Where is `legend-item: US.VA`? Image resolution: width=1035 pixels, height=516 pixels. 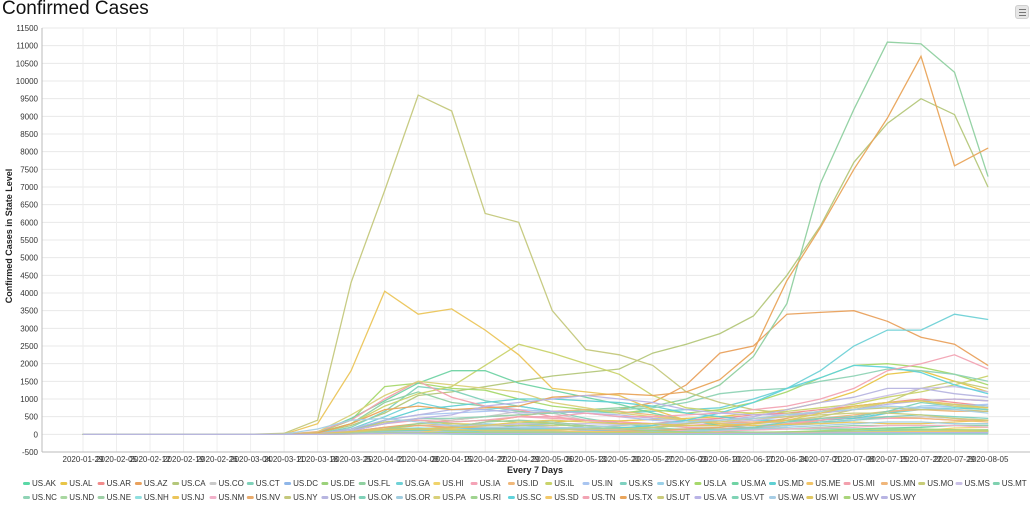 legend-item: US.VA is located at coordinates (710, 497).